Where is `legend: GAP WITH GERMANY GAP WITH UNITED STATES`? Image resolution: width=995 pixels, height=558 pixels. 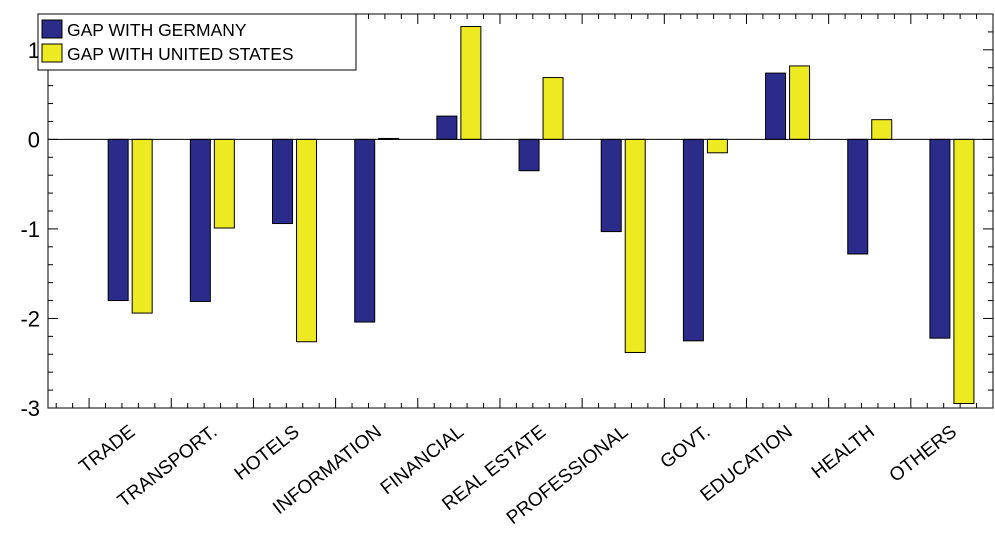
legend: GAP WITH GERMANY GAP WITH UNITED STATES is located at coordinates (197, 42).